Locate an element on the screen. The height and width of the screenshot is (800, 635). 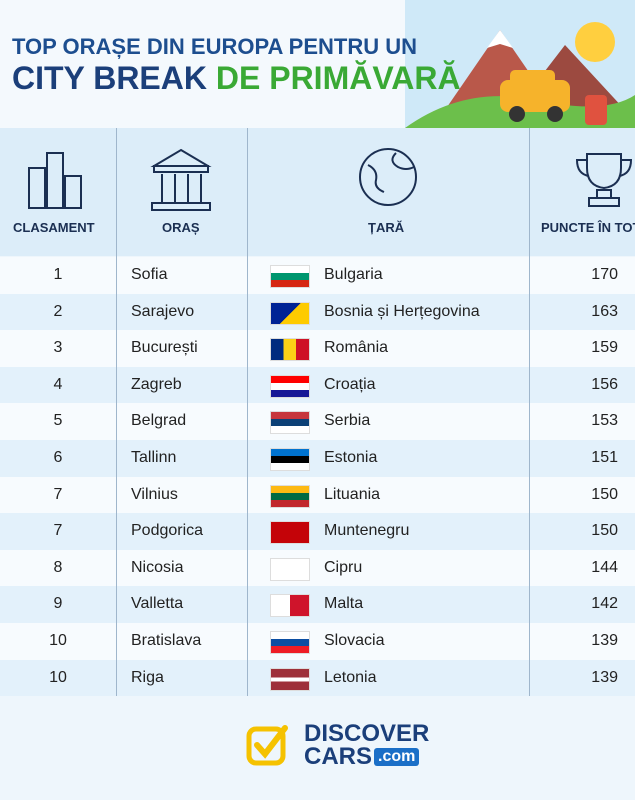
rank: 1 is located at coordinates (58, 274).